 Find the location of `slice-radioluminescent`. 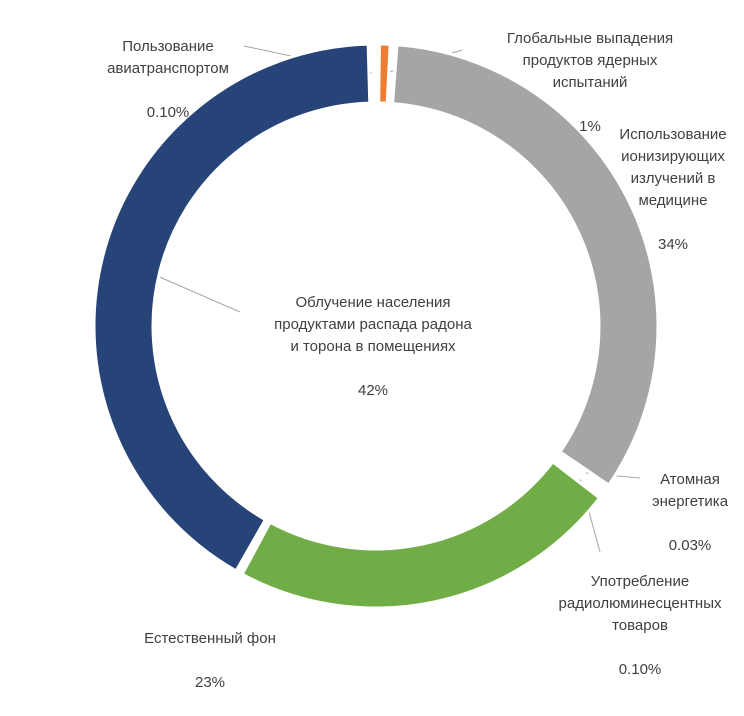

slice-radioluminescent is located at coordinates (579, 476).